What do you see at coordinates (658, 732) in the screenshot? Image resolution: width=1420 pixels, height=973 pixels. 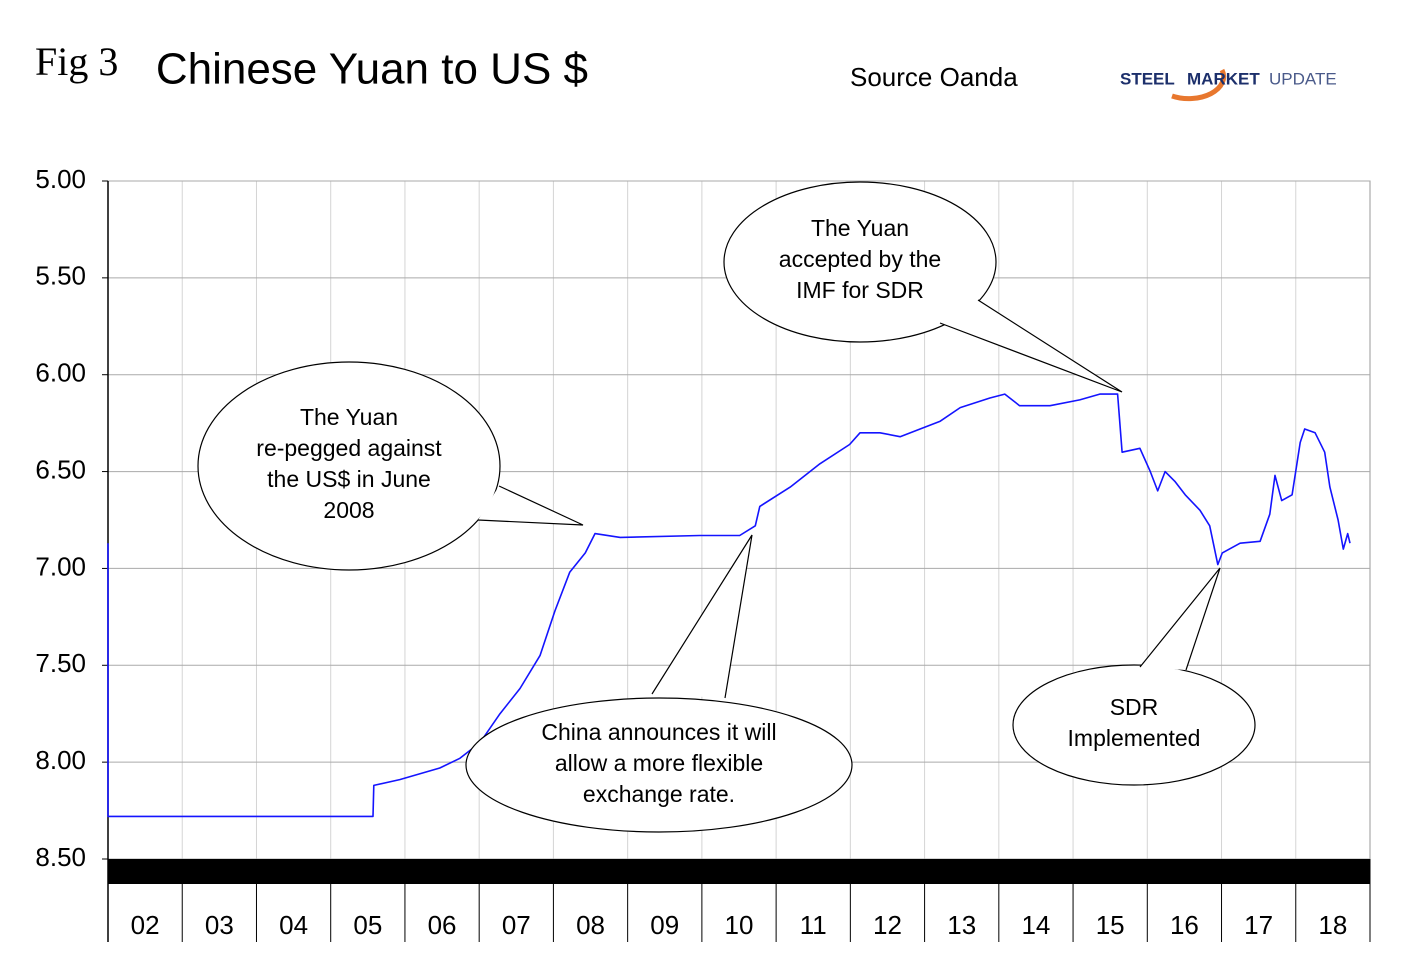 I see `callout-text: China announces it will` at bounding box center [658, 732].